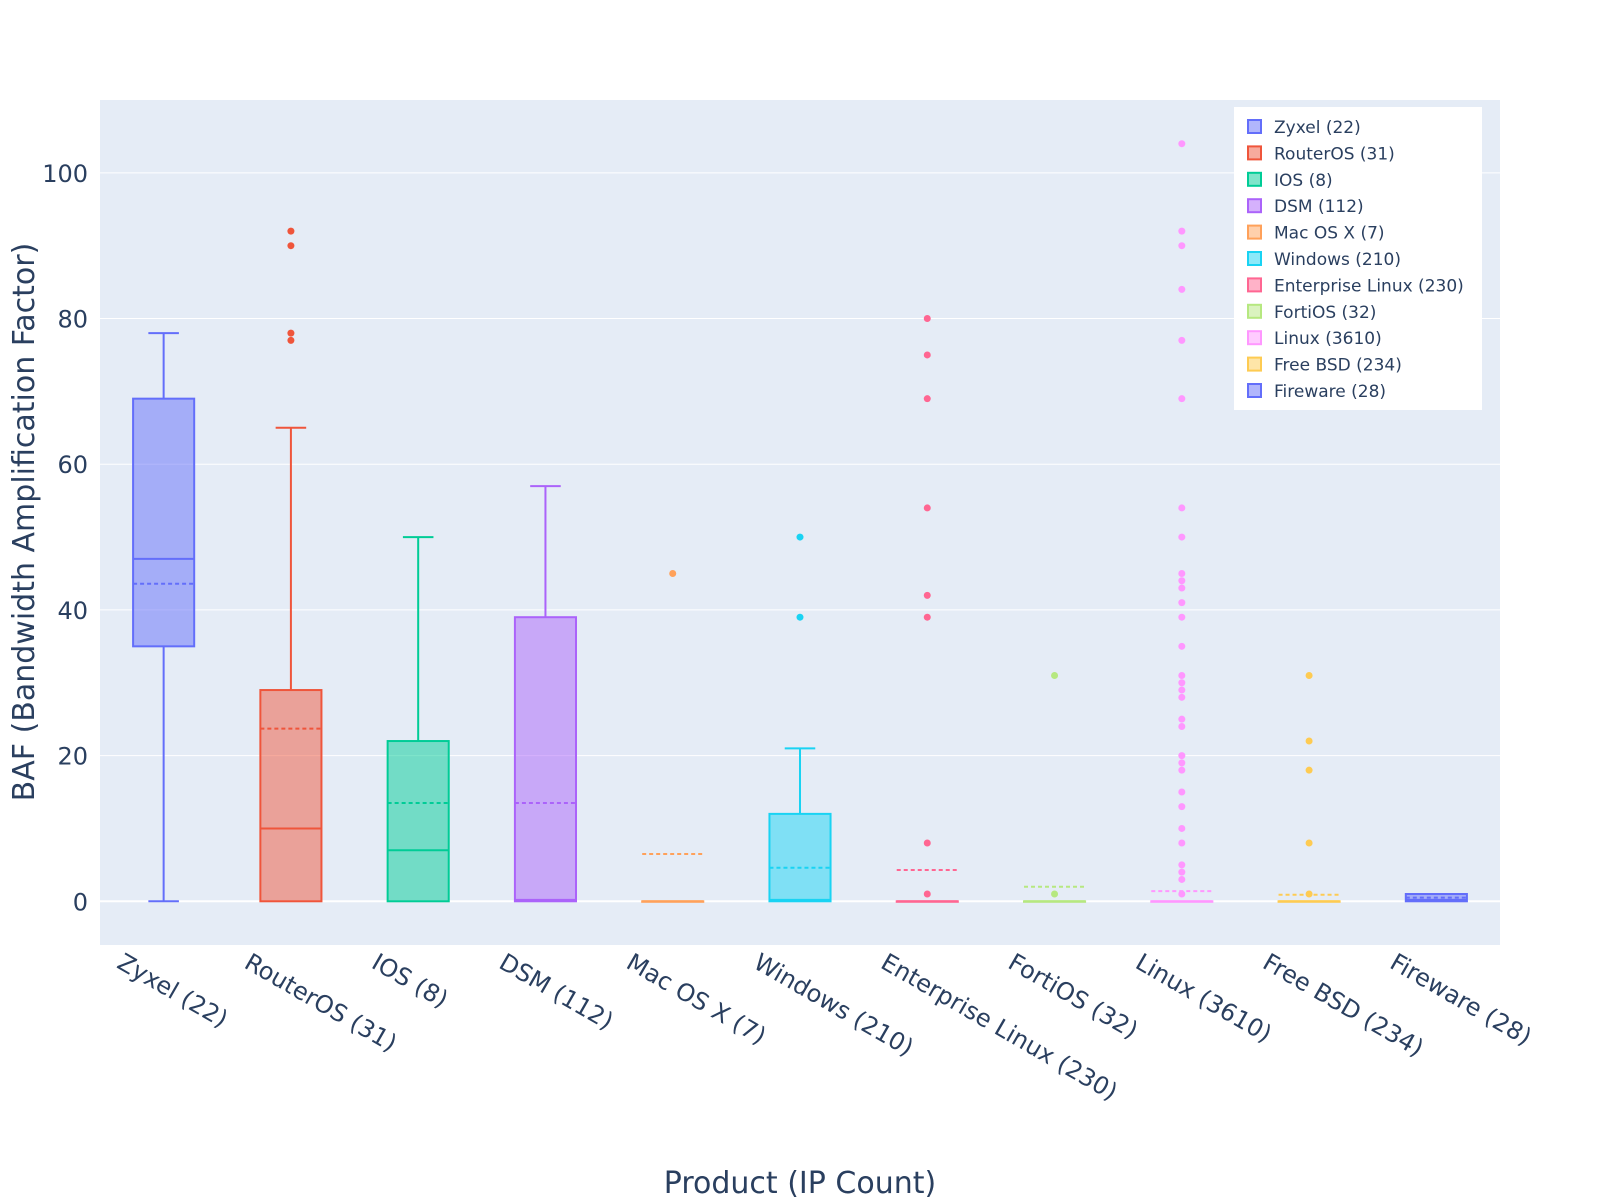 This screenshot has height=1200, width=1600. What do you see at coordinates (1317, 128) in the screenshot?
I see `legend-label: Zyxel (22)` at bounding box center [1317, 128].